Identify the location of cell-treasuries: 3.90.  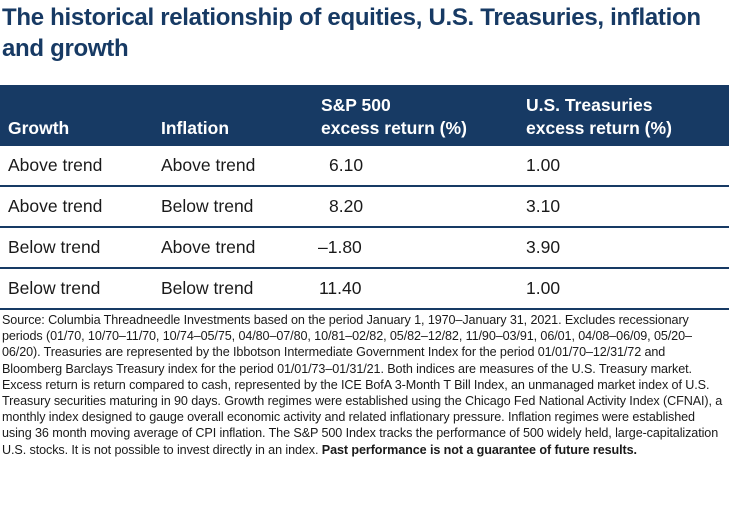
(543, 247).